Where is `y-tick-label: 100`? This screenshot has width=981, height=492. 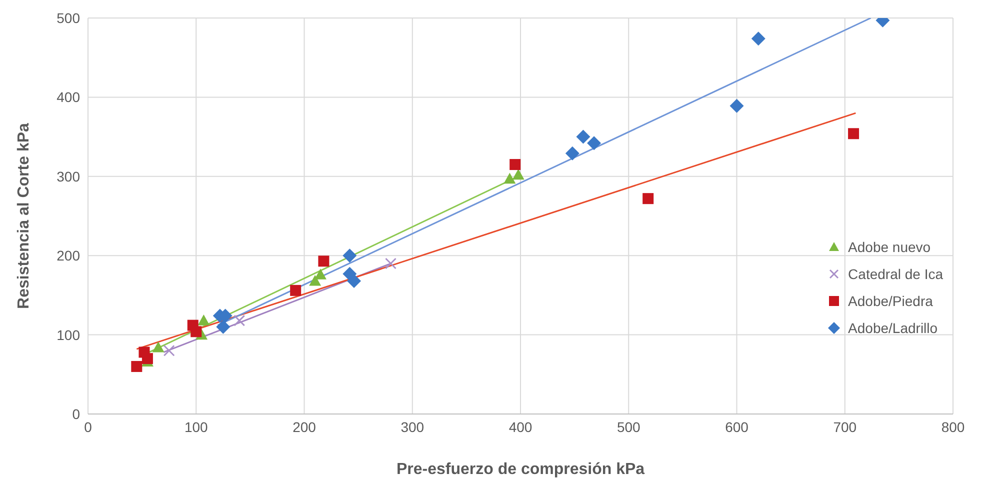 y-tick-label: 100 is located at coordinates (68, 334).